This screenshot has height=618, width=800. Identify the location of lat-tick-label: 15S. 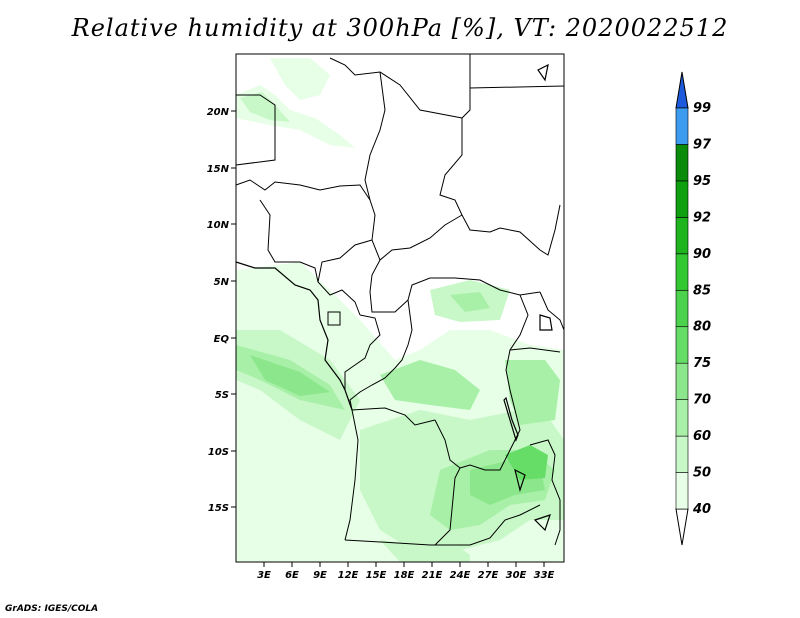
(218, 508).